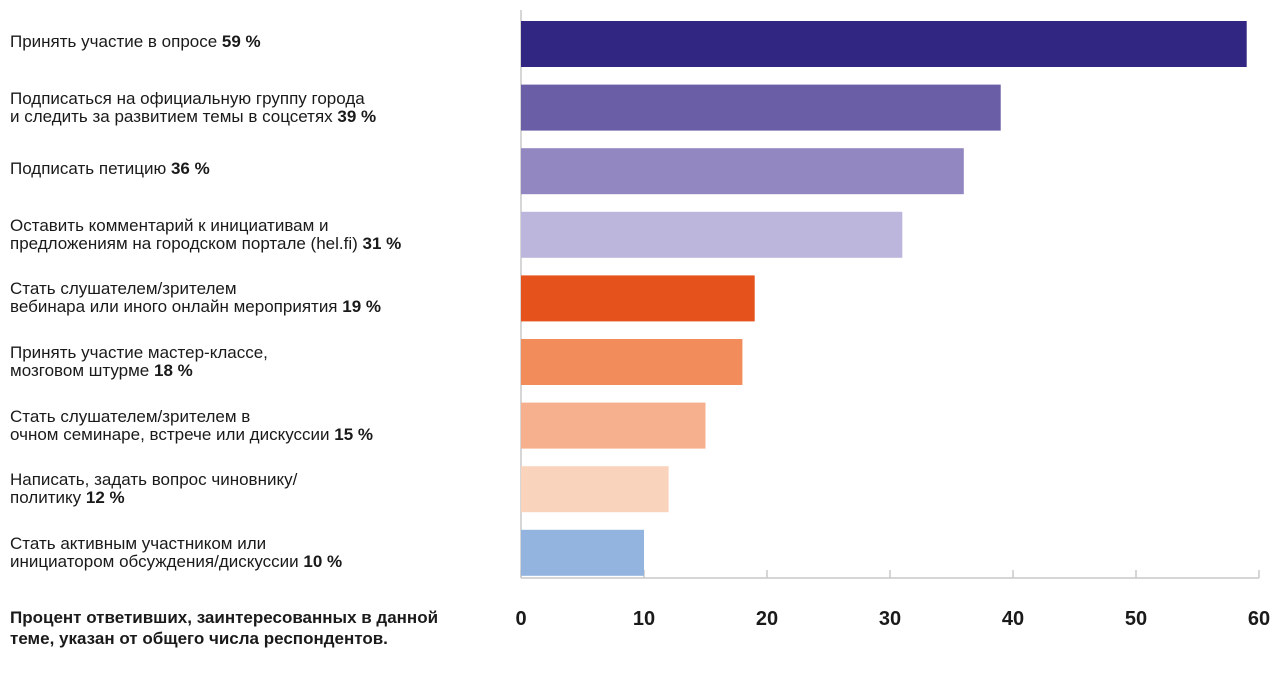 The height and width of the screenshot is (680, 1272). Describe the element at coordinates (138, 543) in the screenshot. I see `category-label-text: Стать активным участником или` at that location.